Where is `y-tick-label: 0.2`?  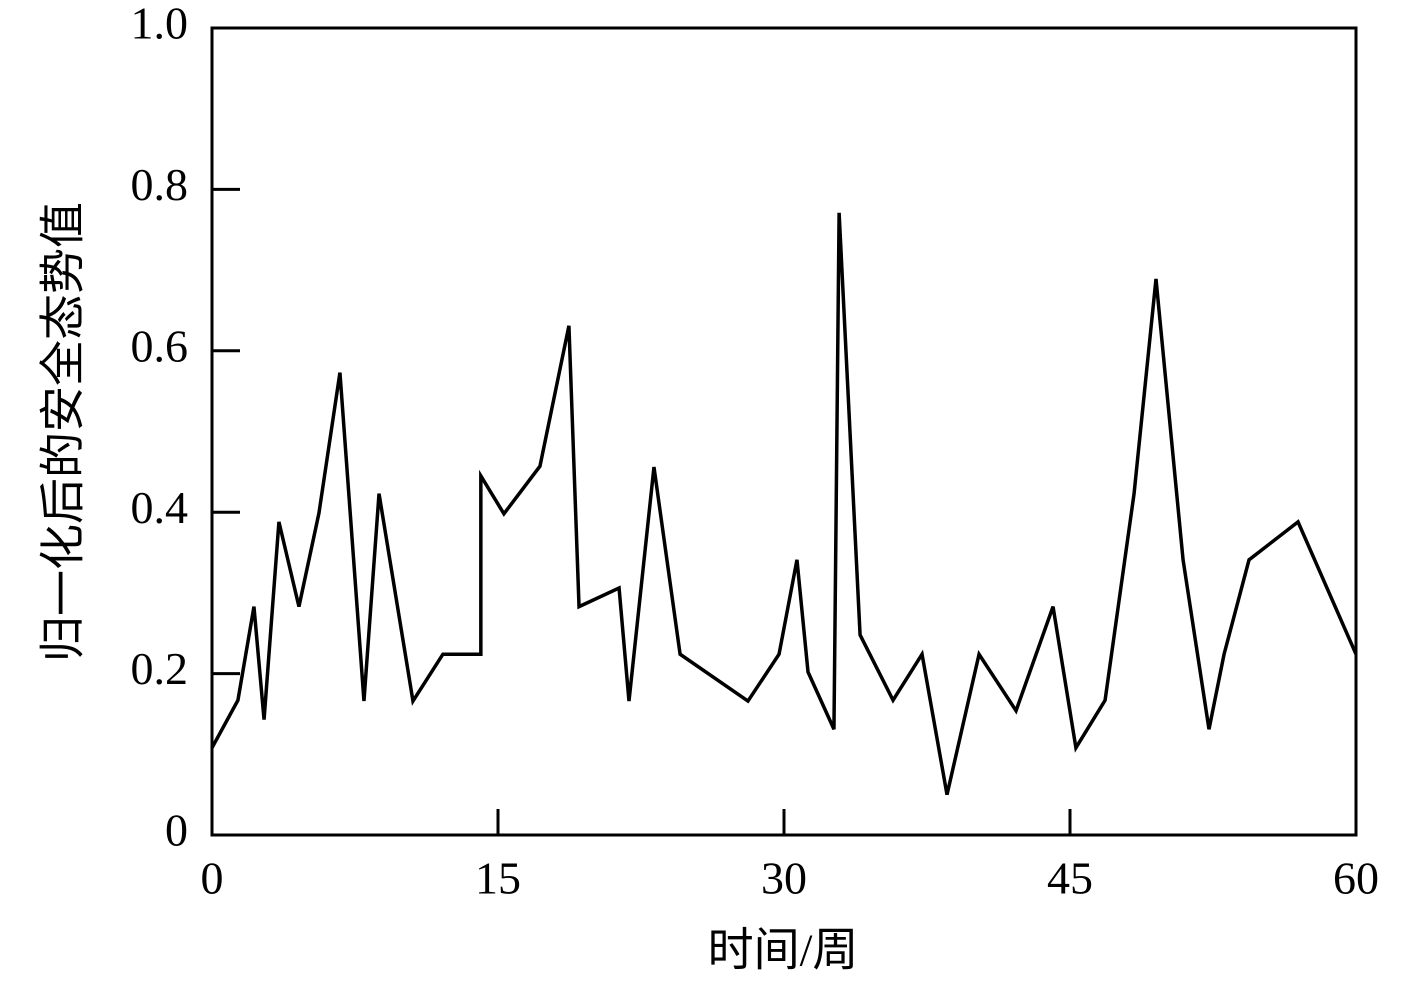 y-tick-label: 0.2 is located at coordinates (160, 668).